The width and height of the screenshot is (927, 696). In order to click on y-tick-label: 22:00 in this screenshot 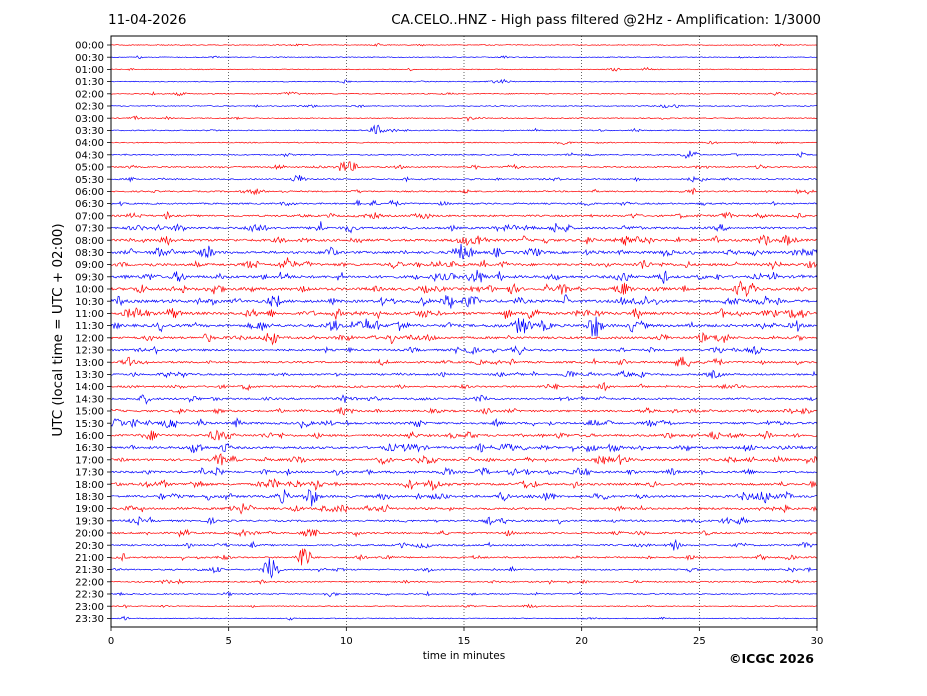, I will do `click(89, 582)`.